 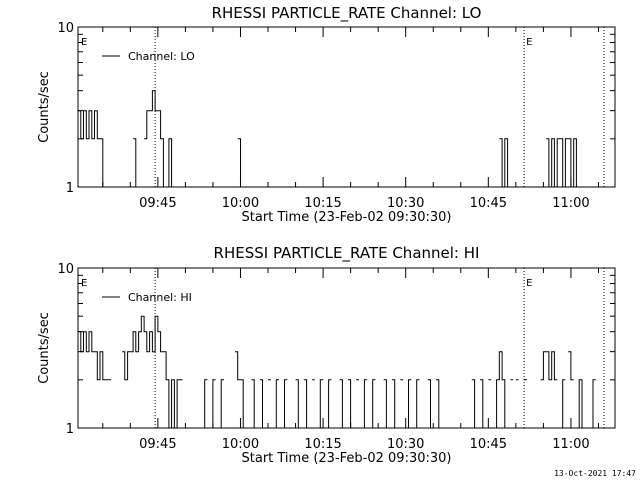 I want to click on chart-title: RHESSI PARTICLE_RATE Channel: HI, so click(x=347, y=253).